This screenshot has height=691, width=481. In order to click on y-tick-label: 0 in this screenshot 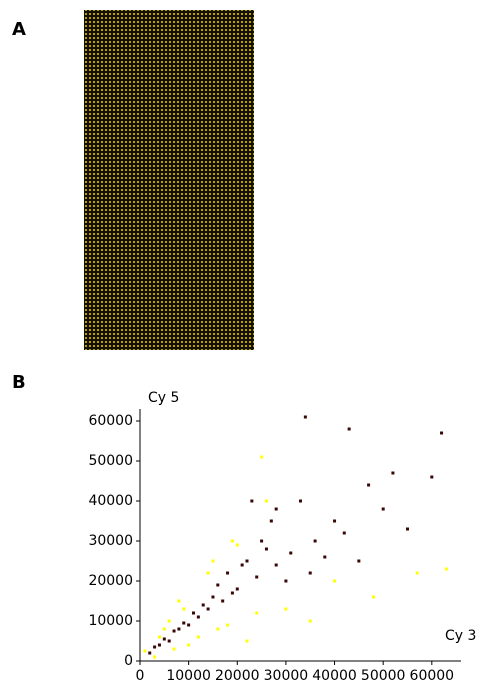, I will do `click(128, 661)`.